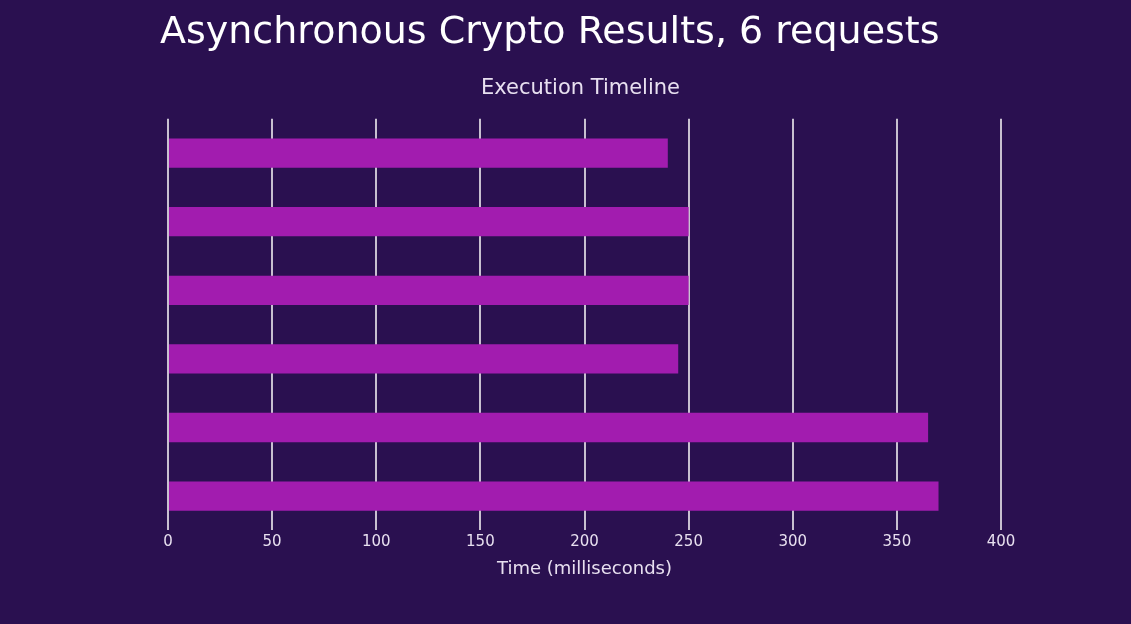 Image resolution: width=1131 pixels, height=624 pixels. I want to click on x-tick-label: 150, so click(480, 541).